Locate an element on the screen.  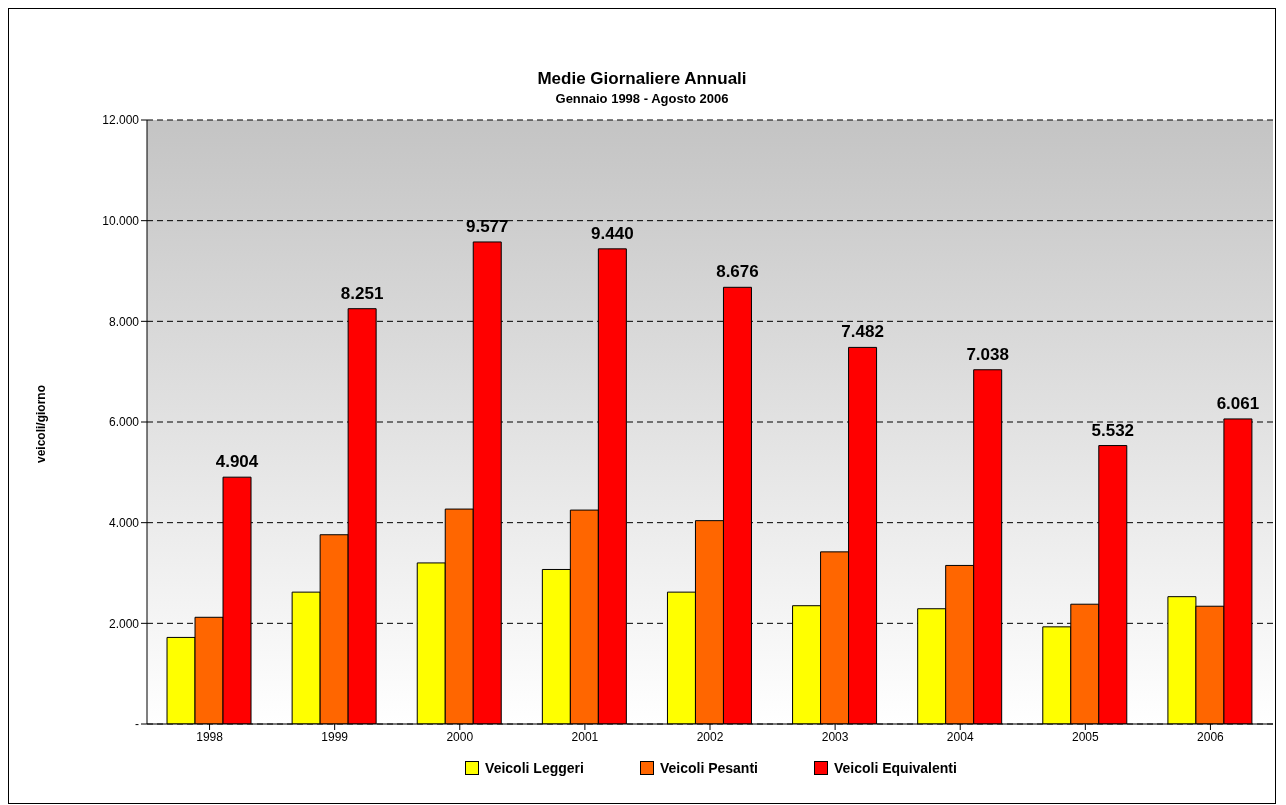
chart-title: Medie Giornaliere Annuali is located at coordinates (642, 79).